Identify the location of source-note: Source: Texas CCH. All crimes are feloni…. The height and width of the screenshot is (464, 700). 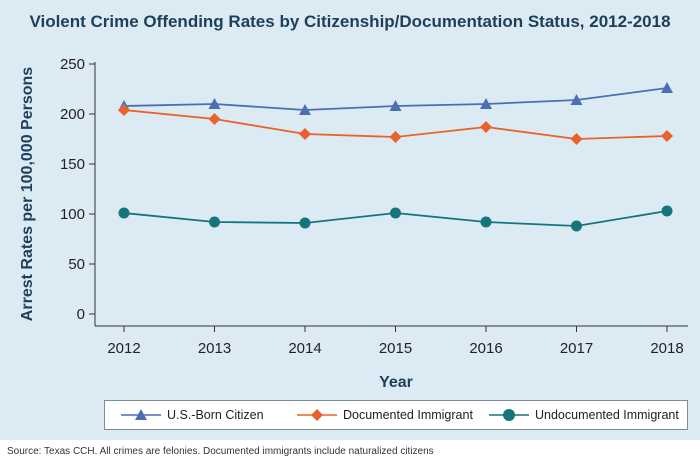
(220, 451).